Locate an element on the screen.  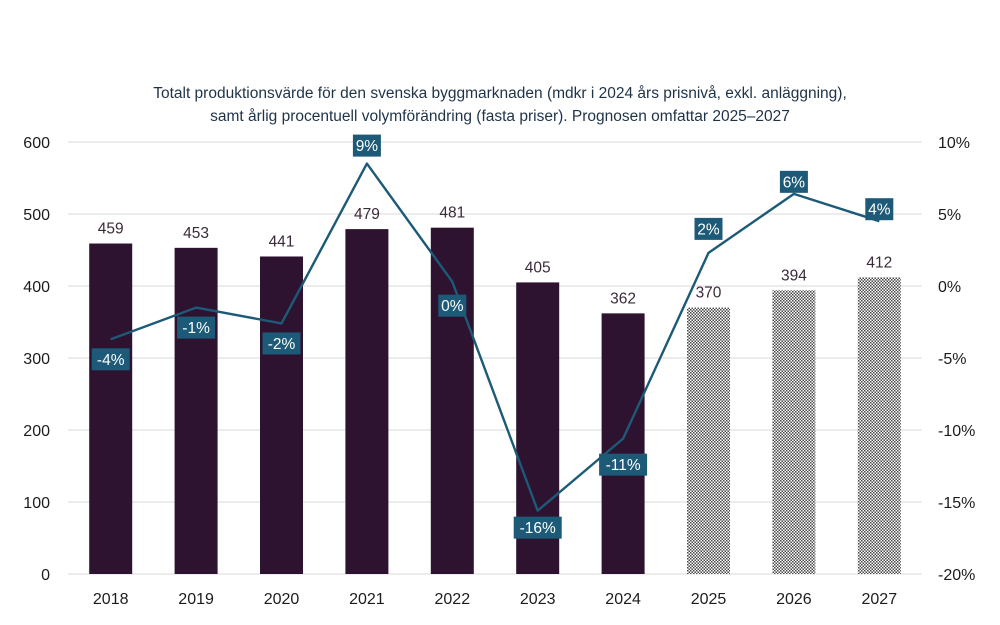
y-left-tick-label: 500 is located at coordinates (36, 215).